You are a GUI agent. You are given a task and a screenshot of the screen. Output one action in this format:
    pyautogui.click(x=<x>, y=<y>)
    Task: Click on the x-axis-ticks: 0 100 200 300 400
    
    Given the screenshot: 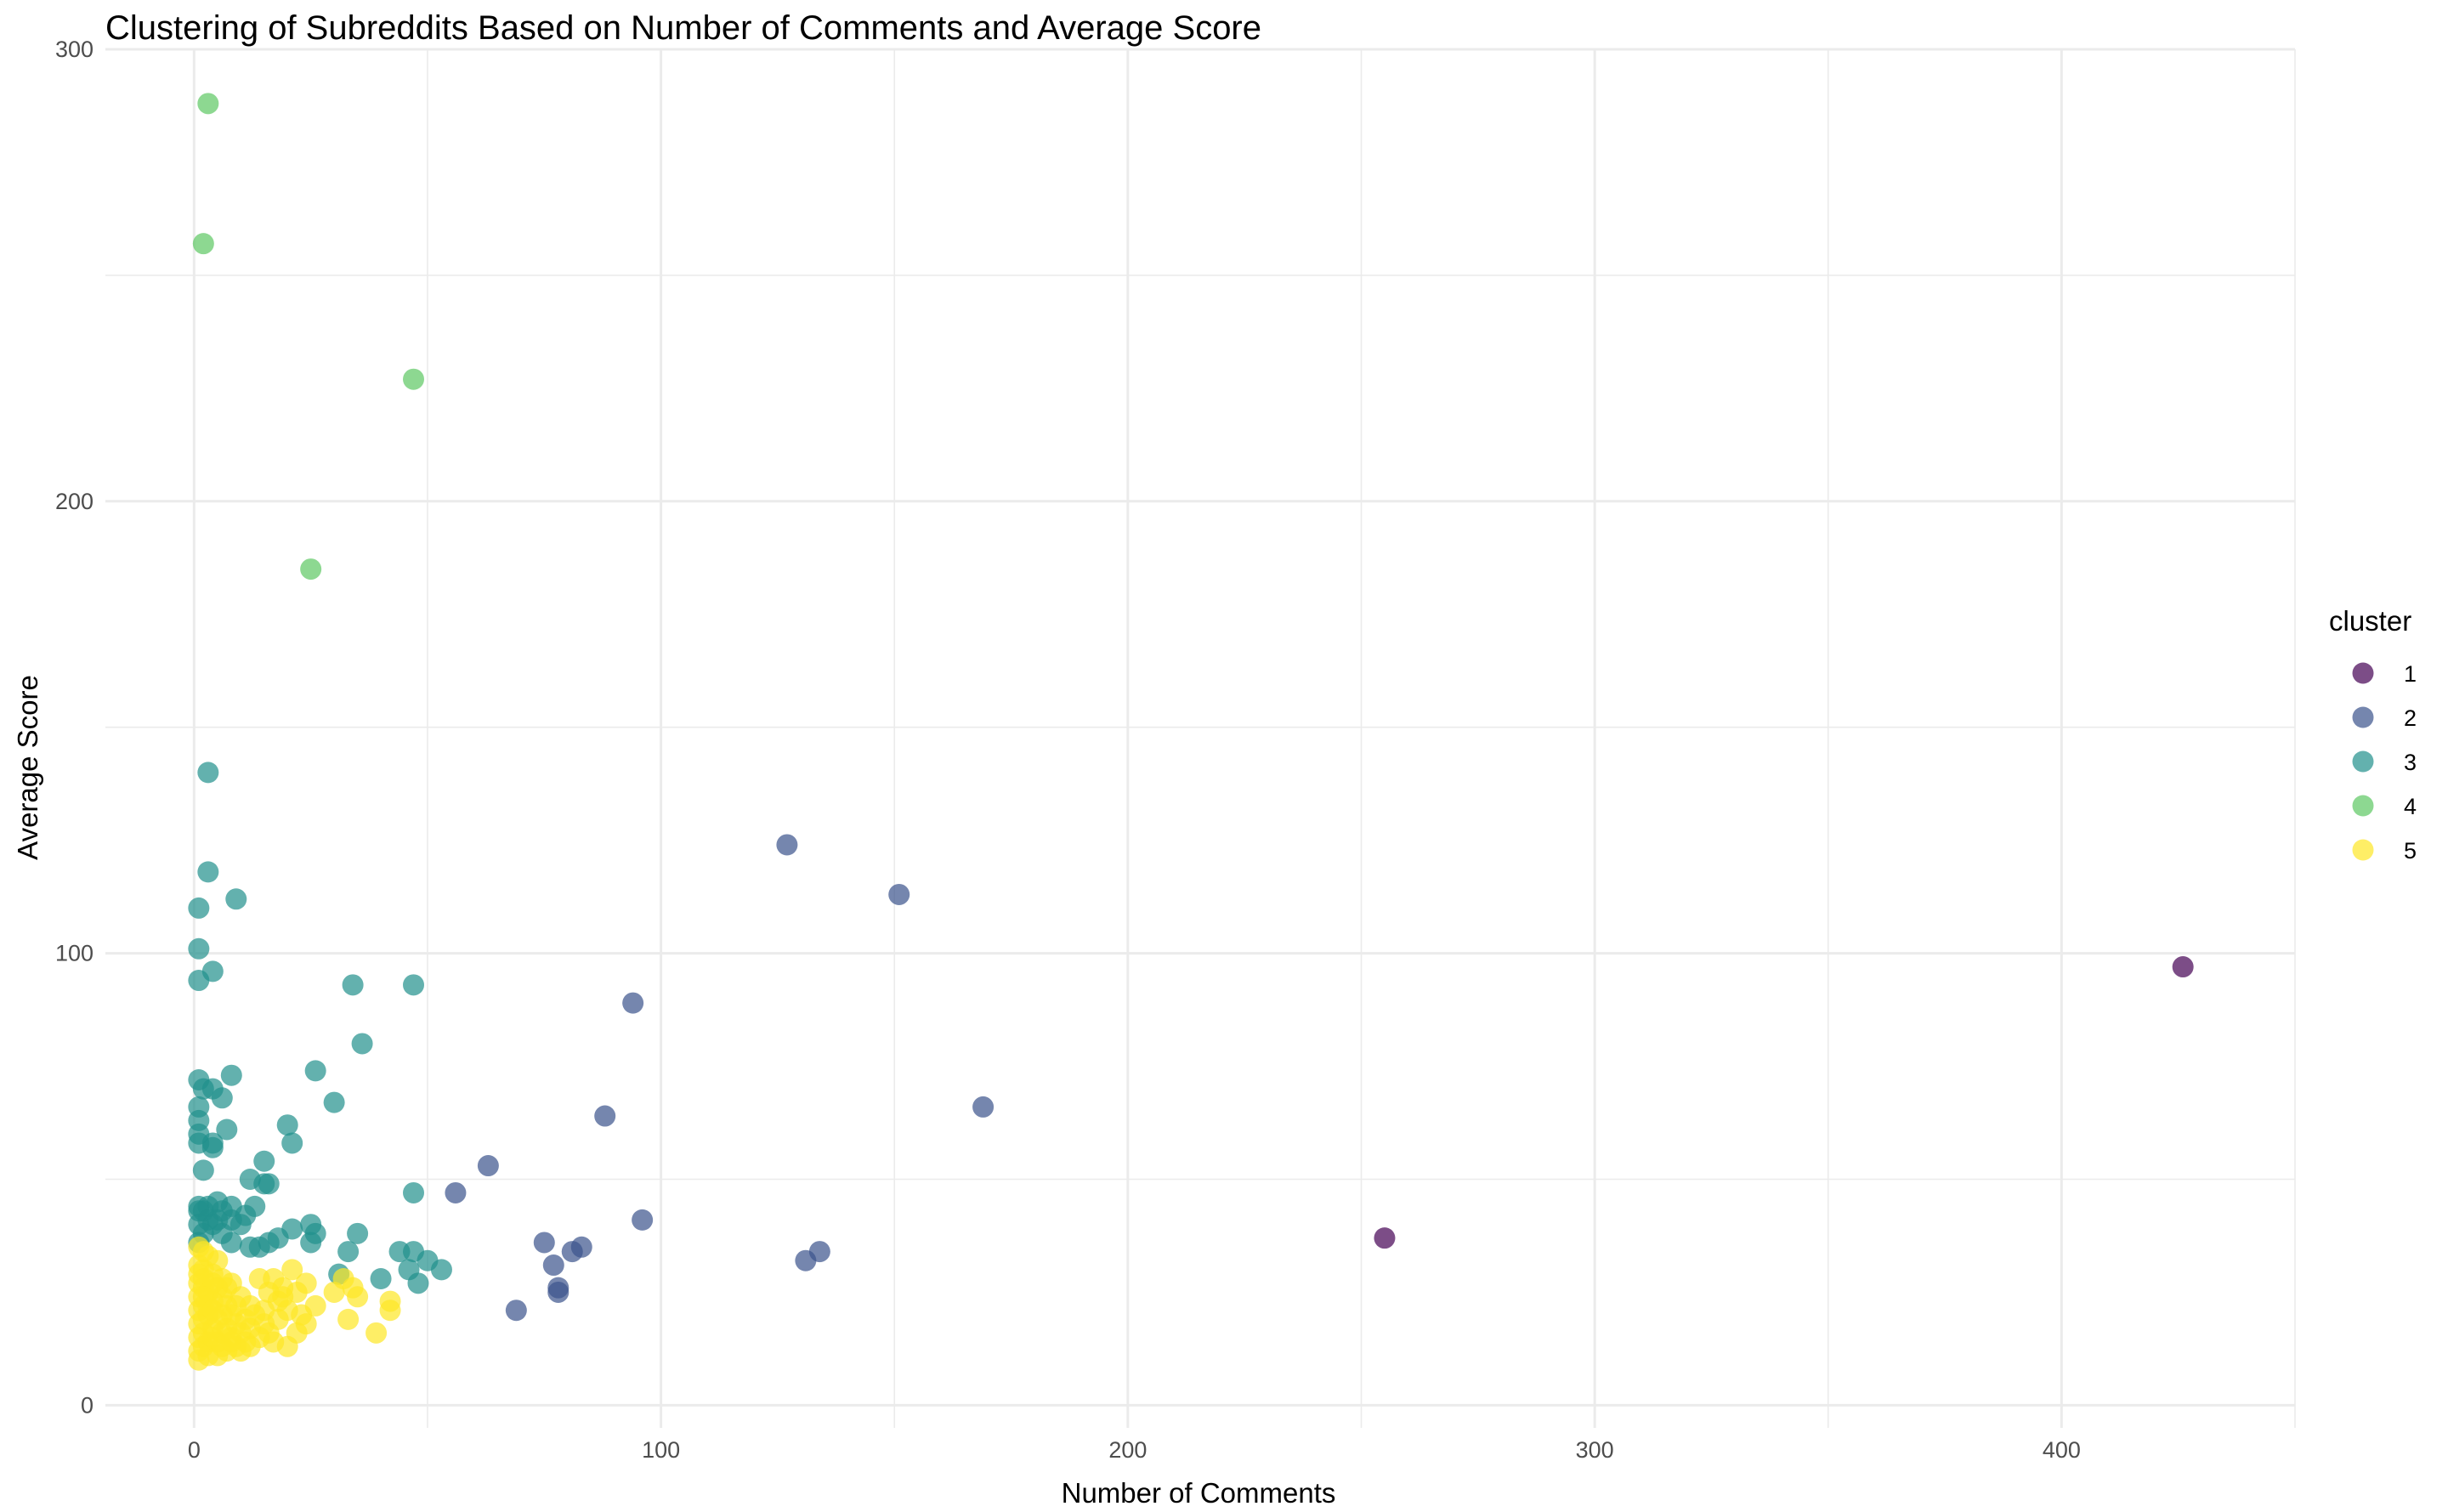 What is the action you would take?
    pyautogui.click(x=1134, y=1450)
    